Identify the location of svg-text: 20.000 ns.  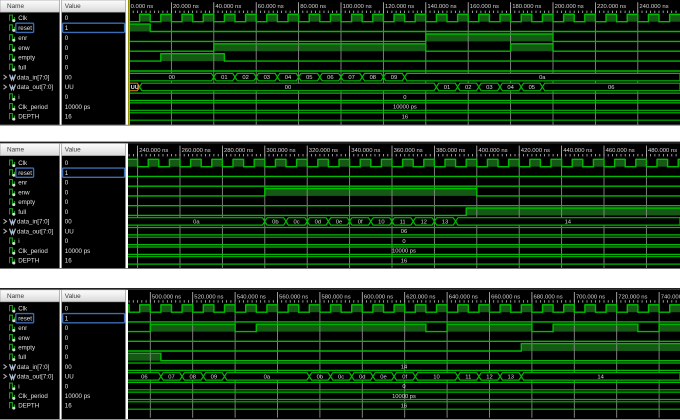
(186, 7).